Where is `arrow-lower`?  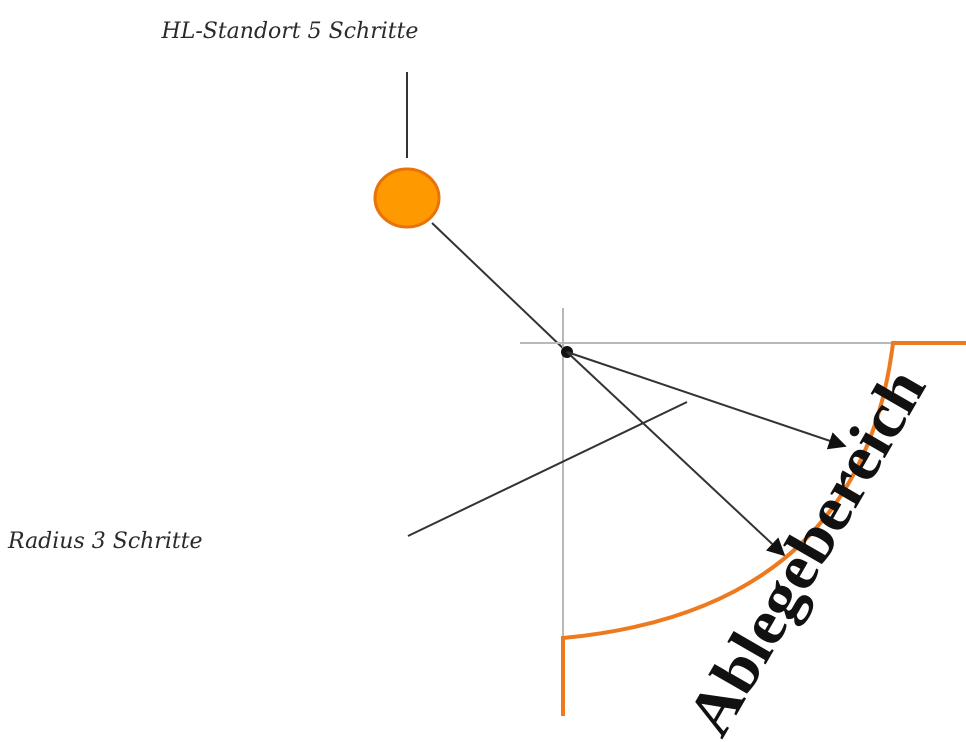
arrow-lower is located at coordinates (676, 454).